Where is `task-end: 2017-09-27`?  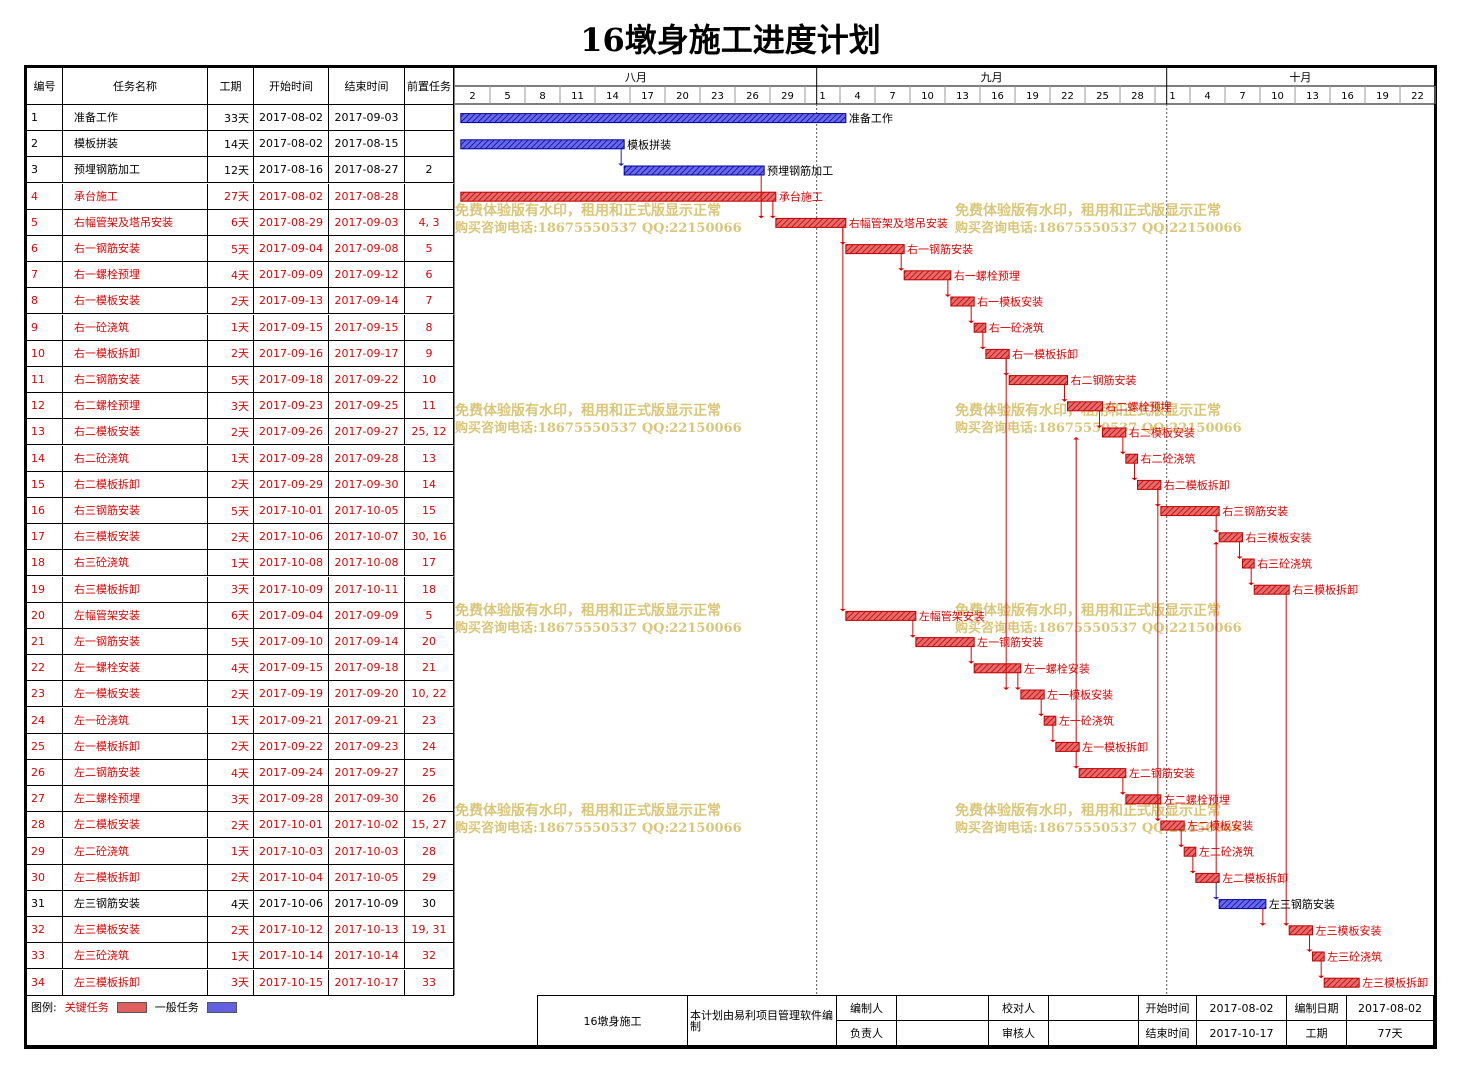 task-end: 2017-09-27 is located at coordinates (367, 432).